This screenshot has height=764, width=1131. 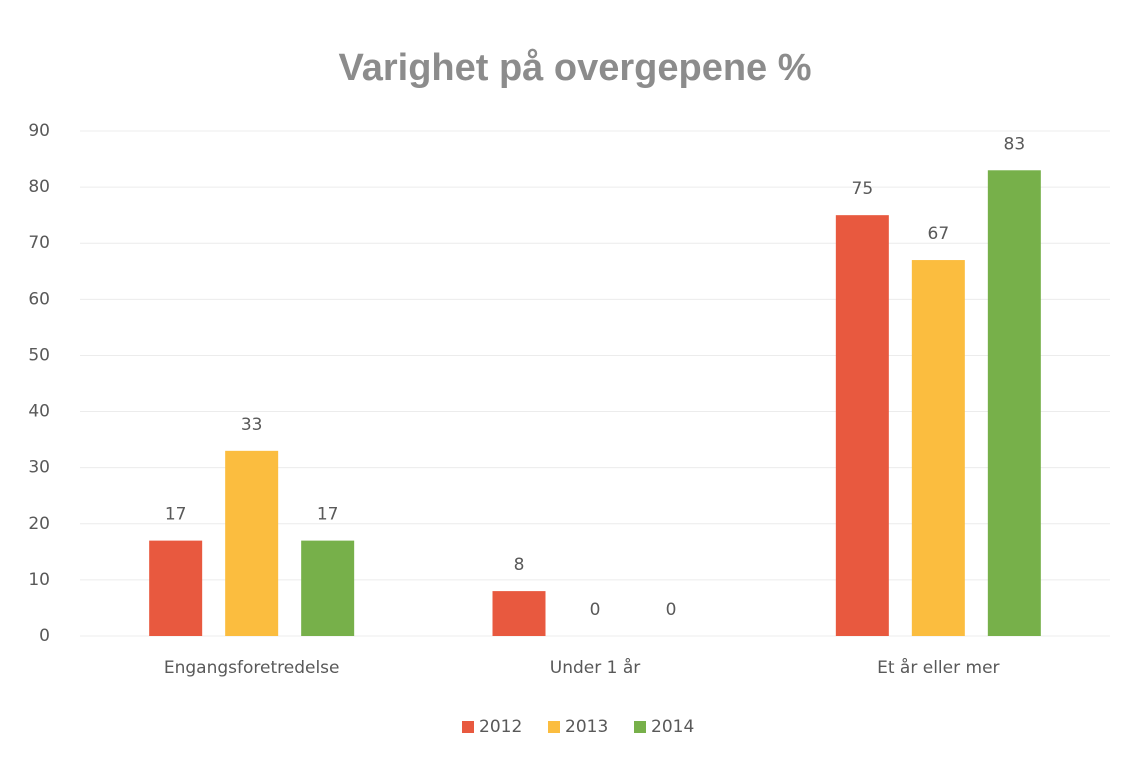 I want to click on y-tick-label: 80, so click(x=39, y=187).